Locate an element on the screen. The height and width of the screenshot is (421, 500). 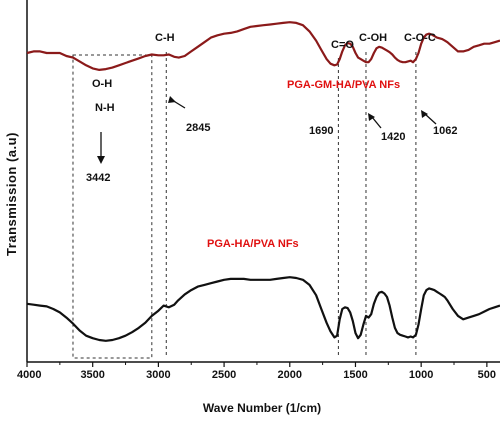
x-tick-label: 1500 is located at coordinates (355, 375).